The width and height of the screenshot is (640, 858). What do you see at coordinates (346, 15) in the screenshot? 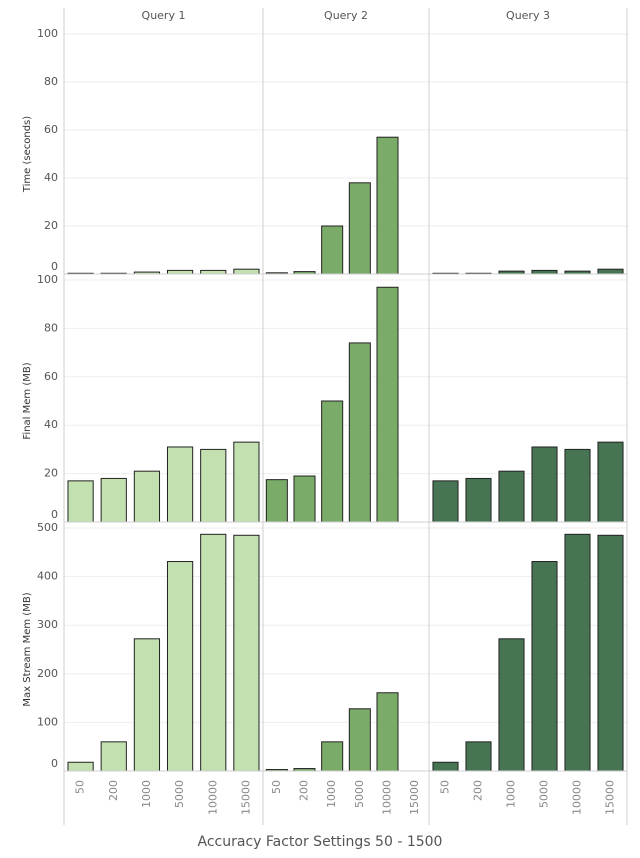
I see `column-header: Query 2` at bounding box center [346, 15].